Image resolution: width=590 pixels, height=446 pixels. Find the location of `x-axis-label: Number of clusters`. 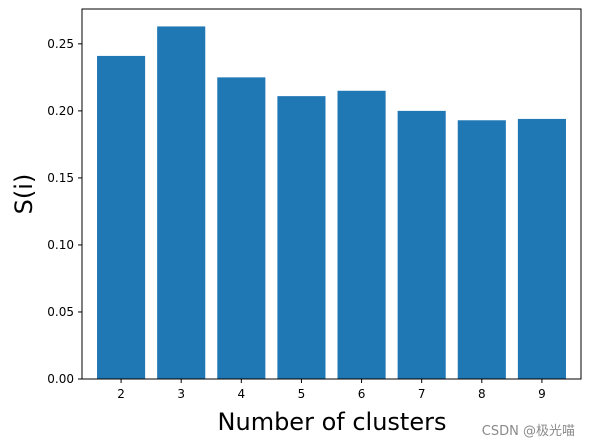

x-axis-label: Number of clusters is located at coordinates (332, 422).